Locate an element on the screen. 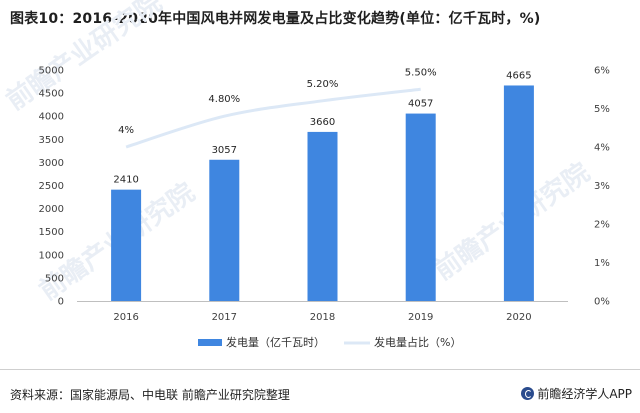 This screenshot has height=413, width=640. line-value-label: 5.20% is located at coordinates (323, 84).